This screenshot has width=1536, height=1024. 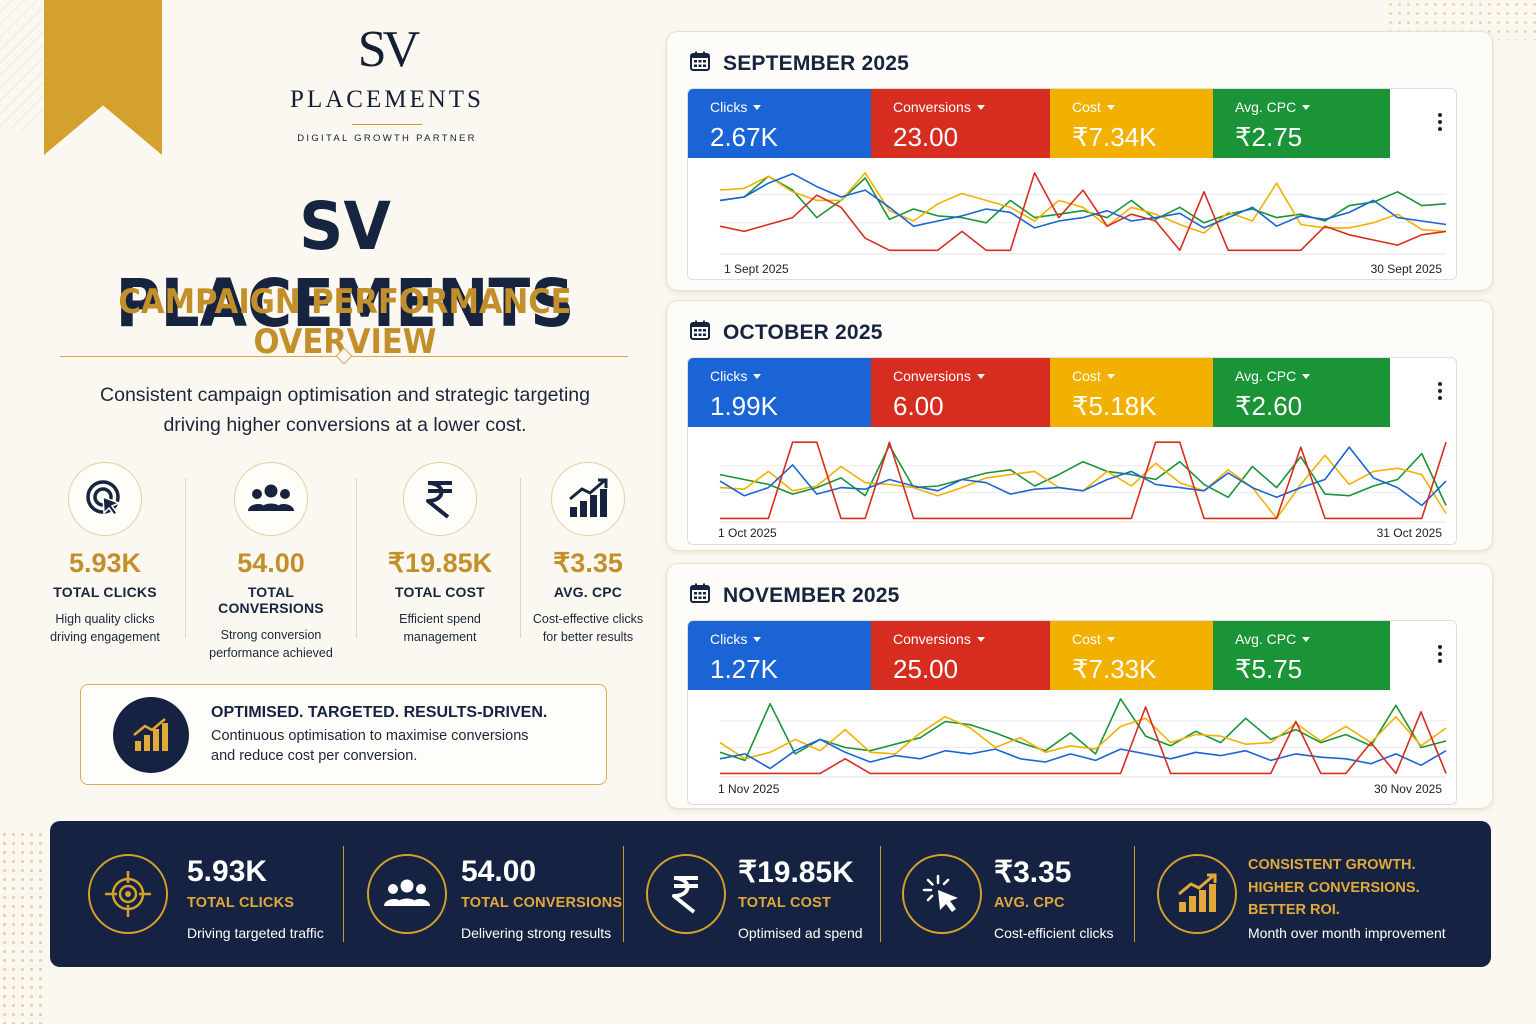 I want to click on chart-end-date: 30 Nov 2025, so click(x=1407, y=789).